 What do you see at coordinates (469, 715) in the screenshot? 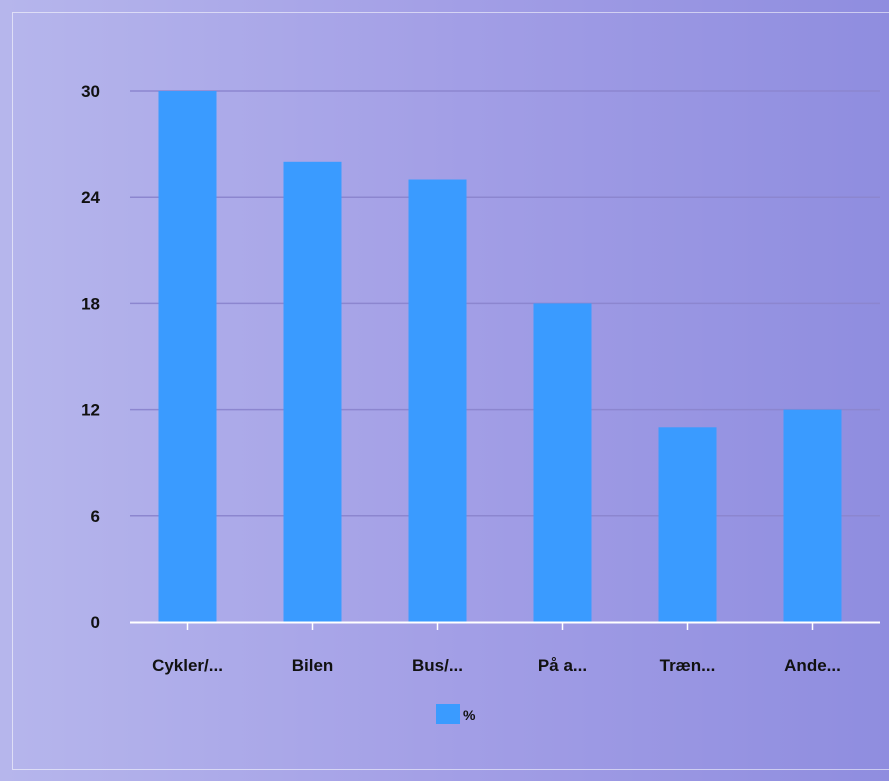
I see `legend-label: %` at bounding box center [469, 715].